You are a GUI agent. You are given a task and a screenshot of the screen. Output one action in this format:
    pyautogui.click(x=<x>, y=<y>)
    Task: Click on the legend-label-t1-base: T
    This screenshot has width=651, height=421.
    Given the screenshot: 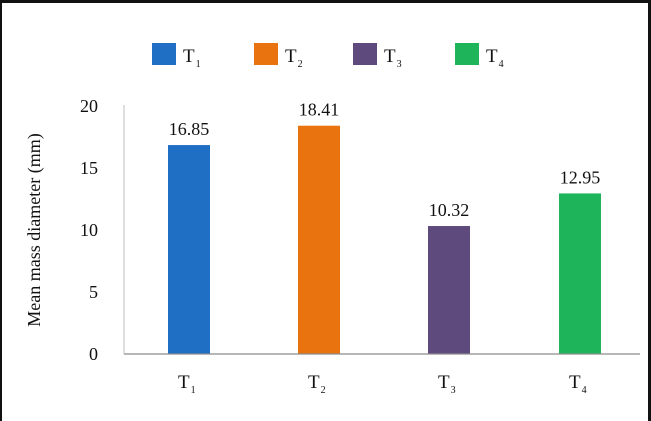 What is the action you would take?
    pyautogui.click(x=189, y=56)
    